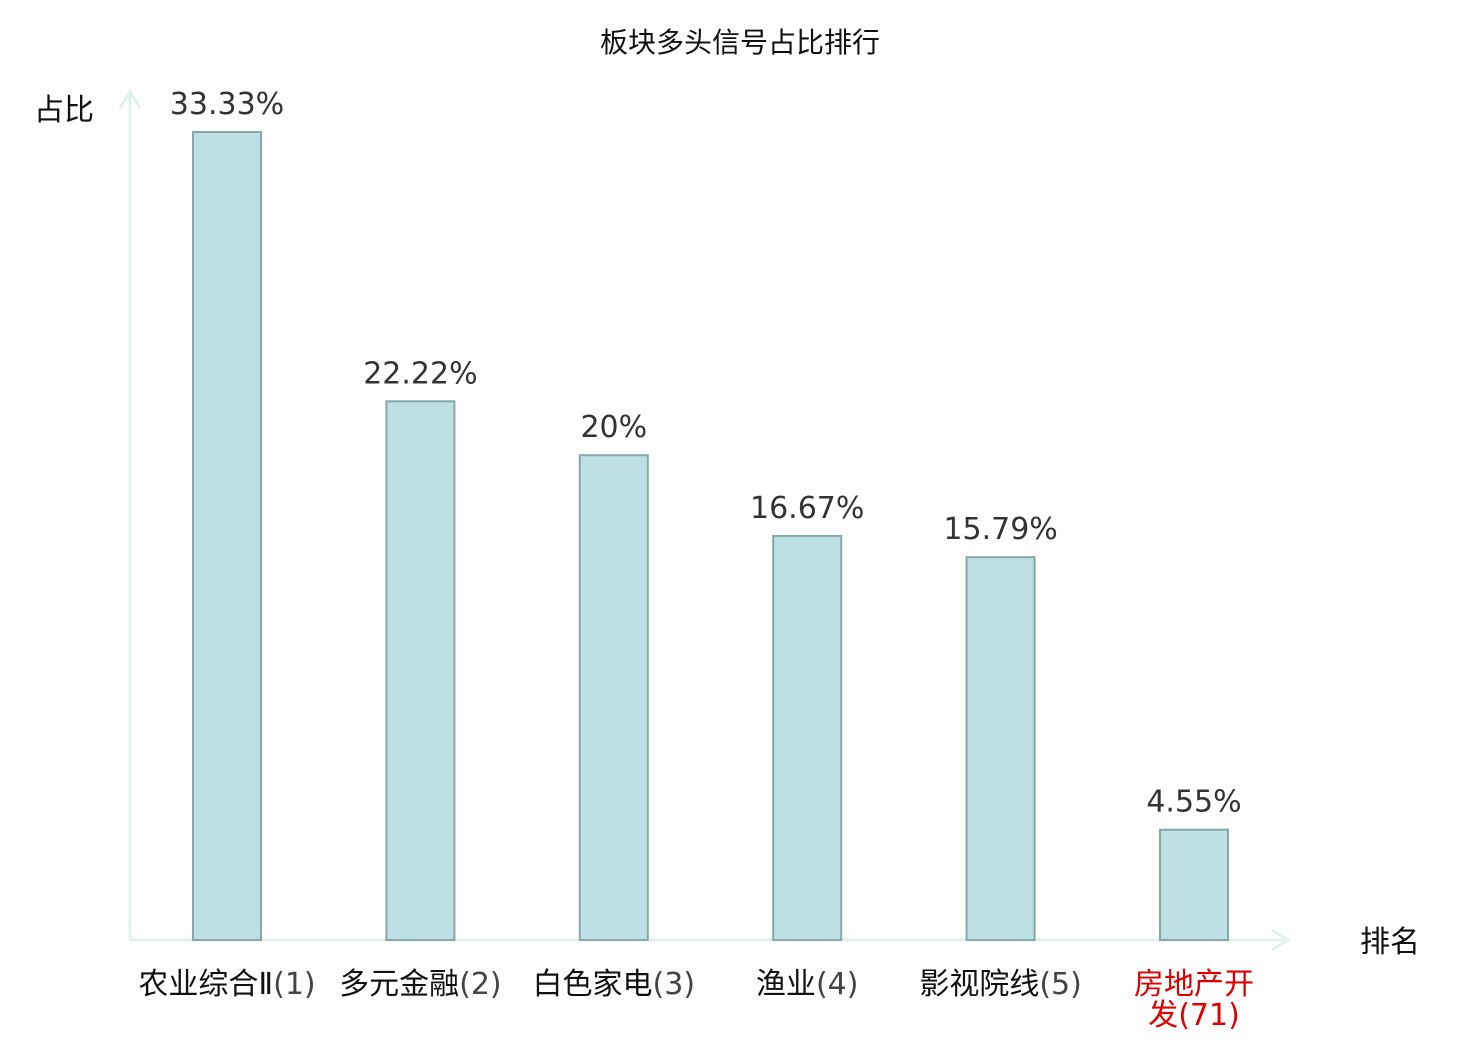 This screenshot has height=1040, width=1480. Describe the element at coordinates (480, 984) in the screenshot. I see `category-rank: (2)` at that location.